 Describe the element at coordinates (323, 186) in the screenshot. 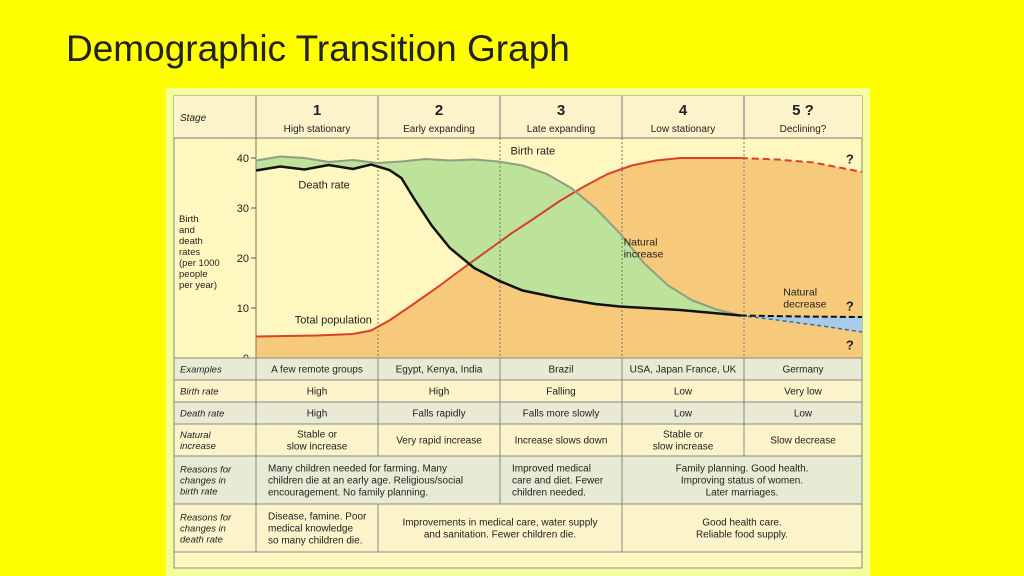

I see `death-rate-label: Death rate` at that location.